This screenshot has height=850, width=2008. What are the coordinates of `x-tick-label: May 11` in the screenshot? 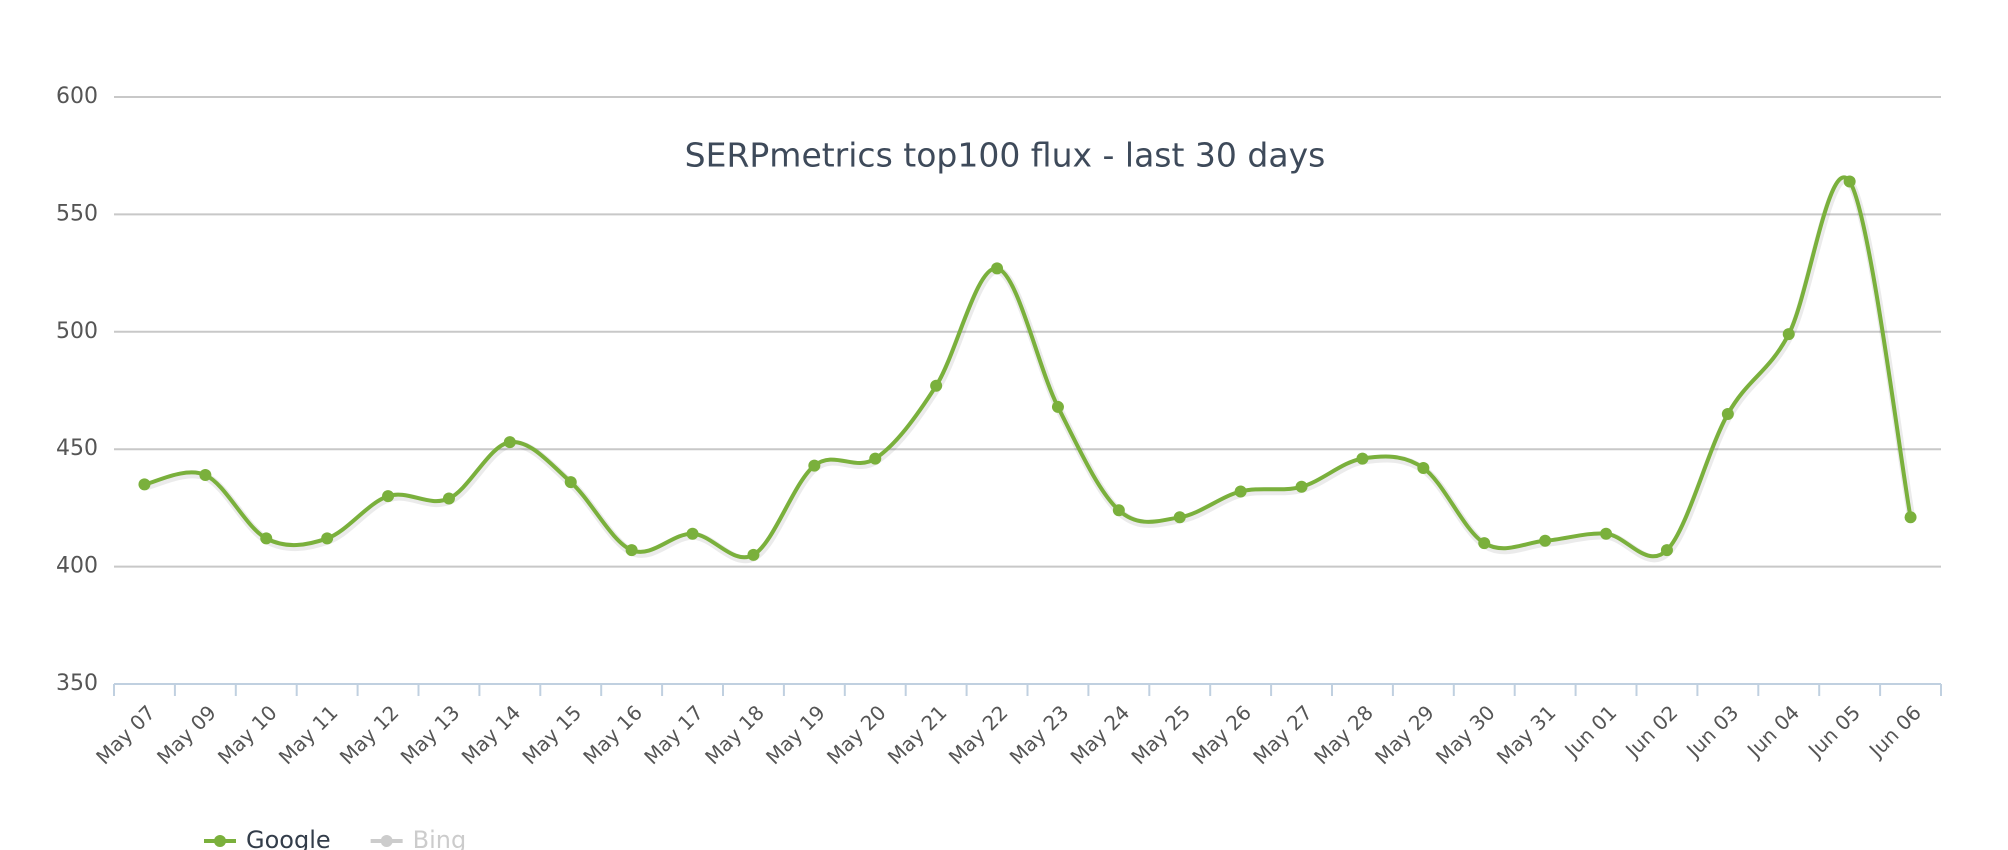 It's located at (308, 734).